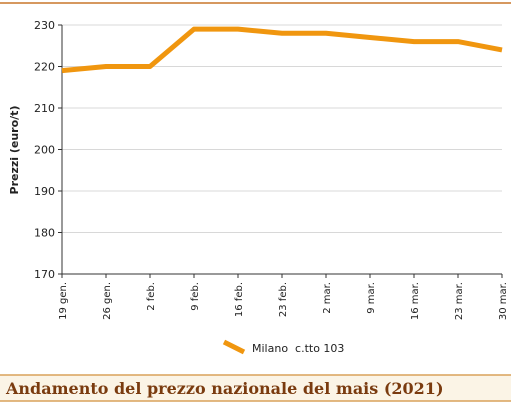 The image size is (511, 410). Describe the element at coordinates (415, 301) in the screenshot. I see `x-tick-label: 16 mar.` at that location.